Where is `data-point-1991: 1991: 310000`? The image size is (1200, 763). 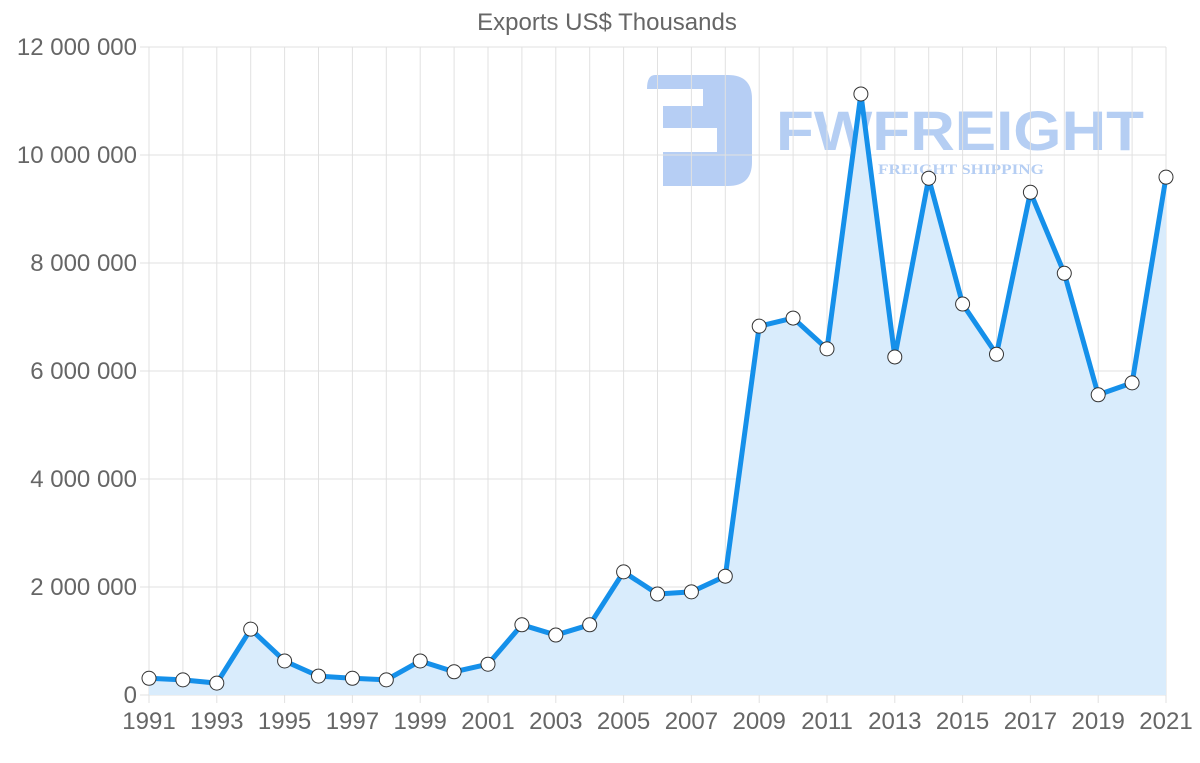
data-point-1991: 1991: 310000 is located at coordinates (149, 678).